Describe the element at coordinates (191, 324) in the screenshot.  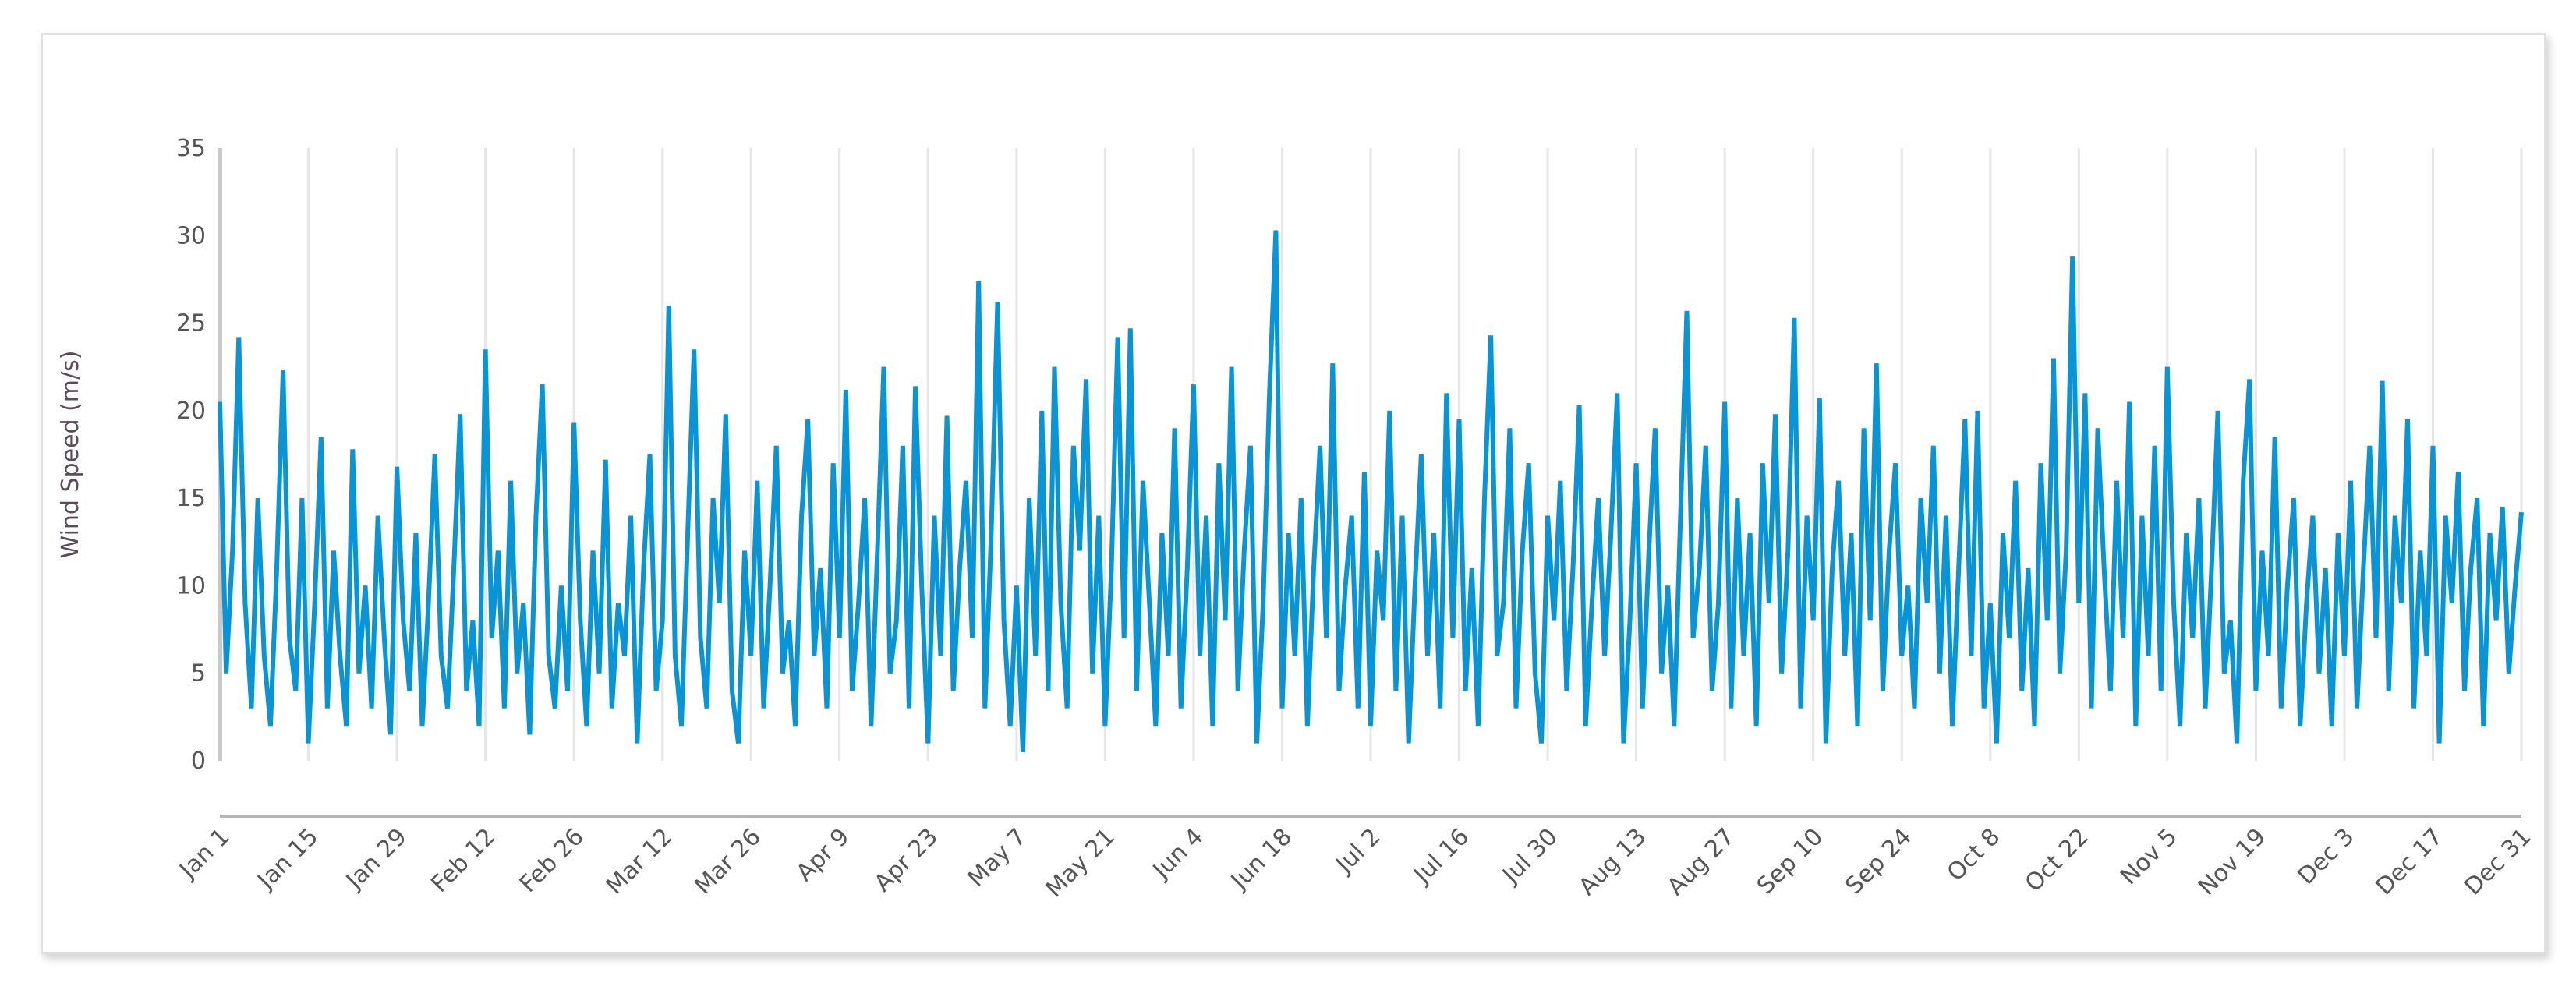
I see `y-tick-label: 25` at that location.